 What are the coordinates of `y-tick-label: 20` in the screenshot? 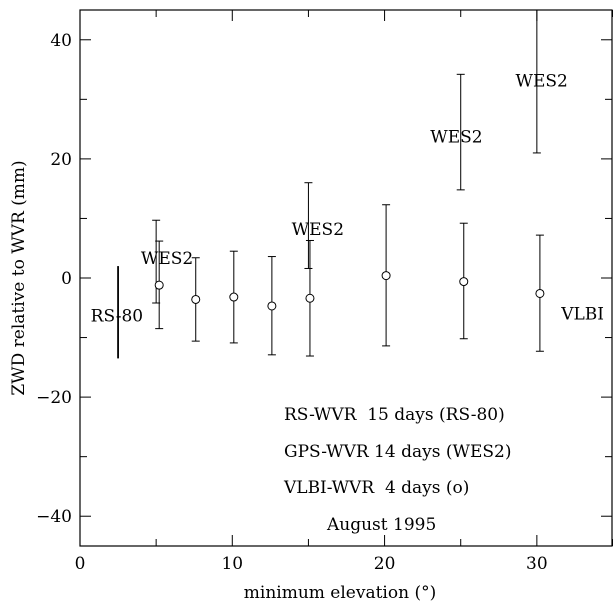 It's located at (61, 160).